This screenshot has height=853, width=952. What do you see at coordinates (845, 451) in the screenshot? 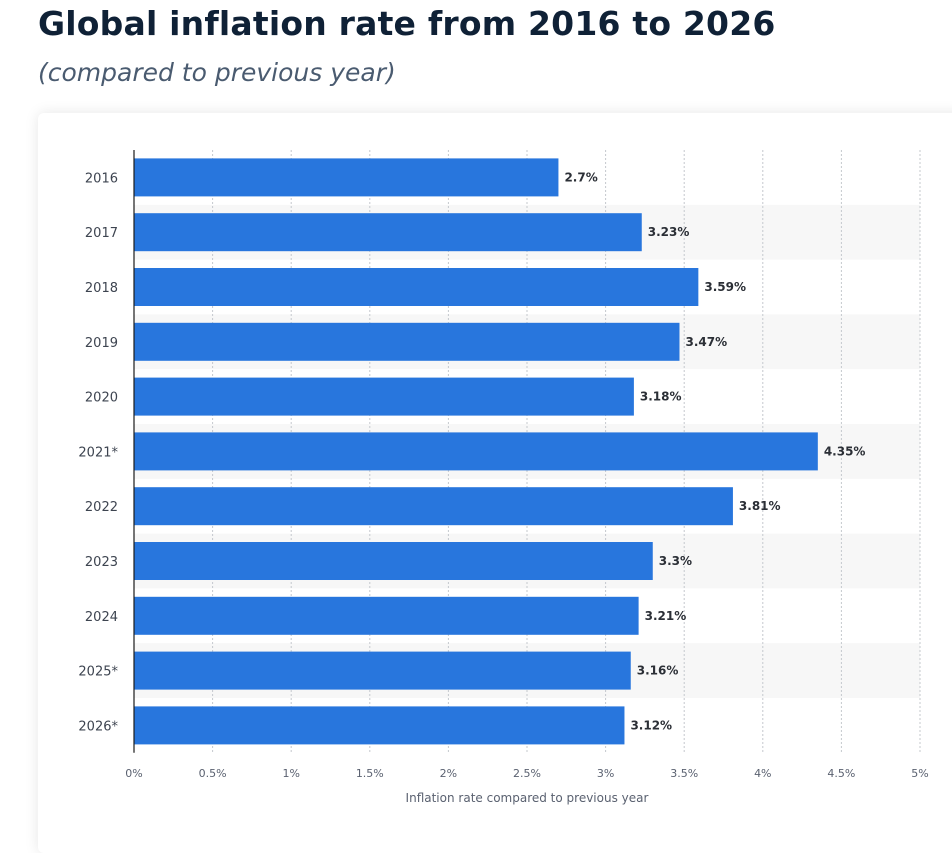
I see `value-label: 4.35%` at bounding box center [845, 451].